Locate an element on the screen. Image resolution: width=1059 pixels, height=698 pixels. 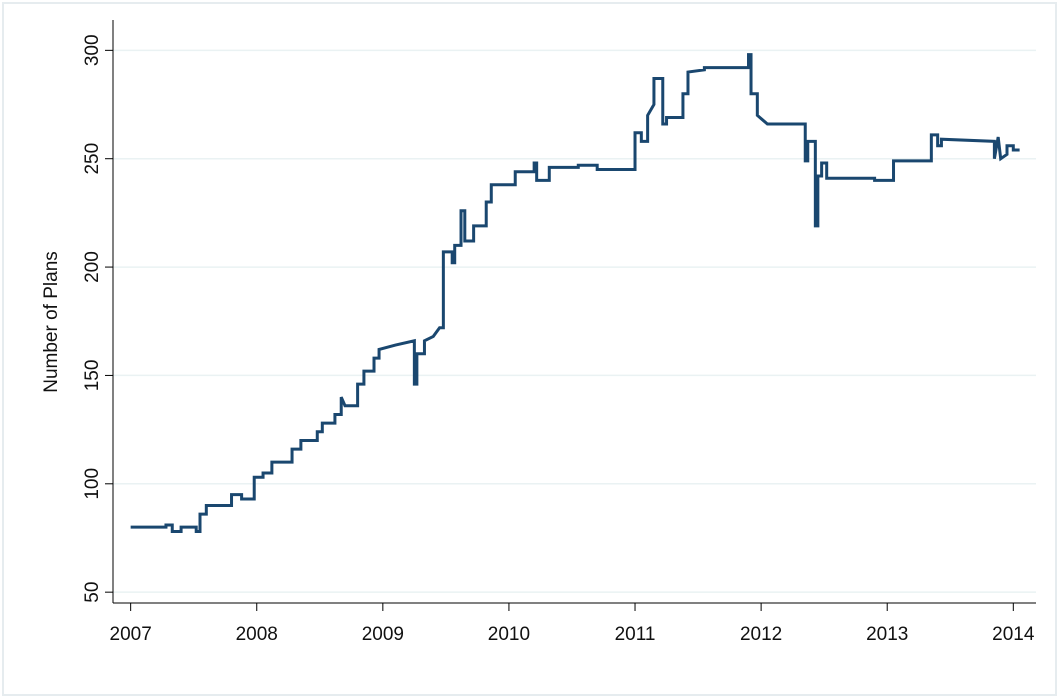
y-tick-label: 200 is located at coordinates (92, 267).